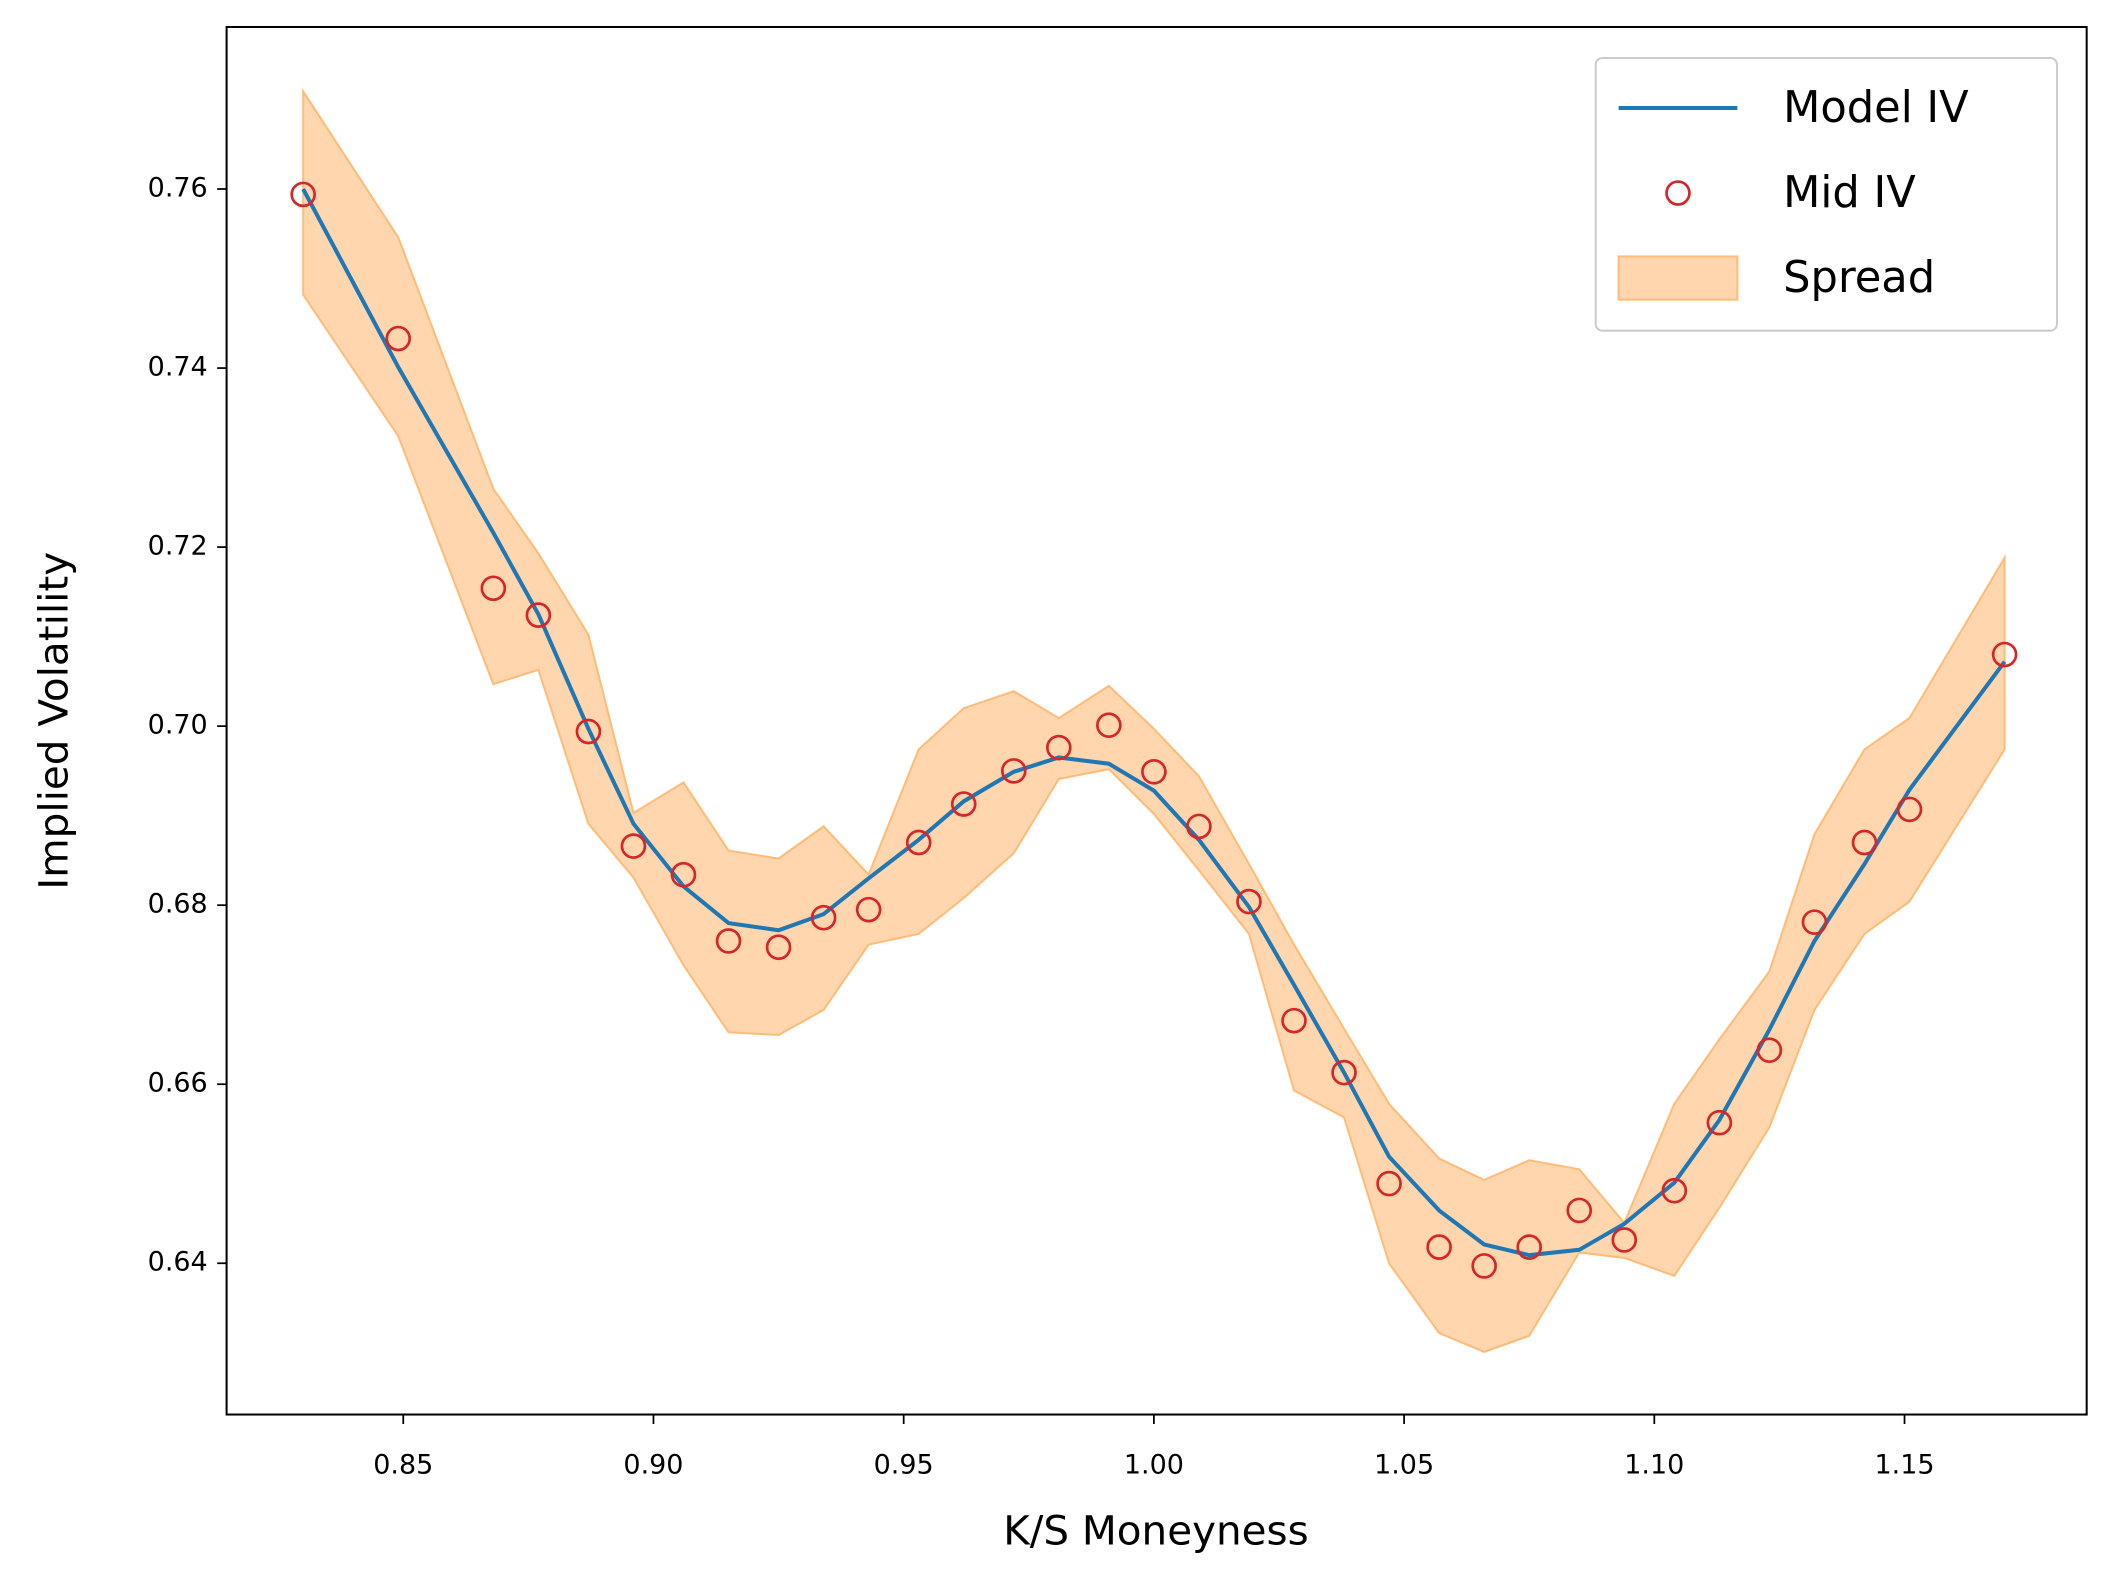 This screenshot has width=2115, height=1594. What do you see at coordinates (178, 904) in the screenshot?
I see `y-tick-label: 0.68` at bounding box center [178, 904].